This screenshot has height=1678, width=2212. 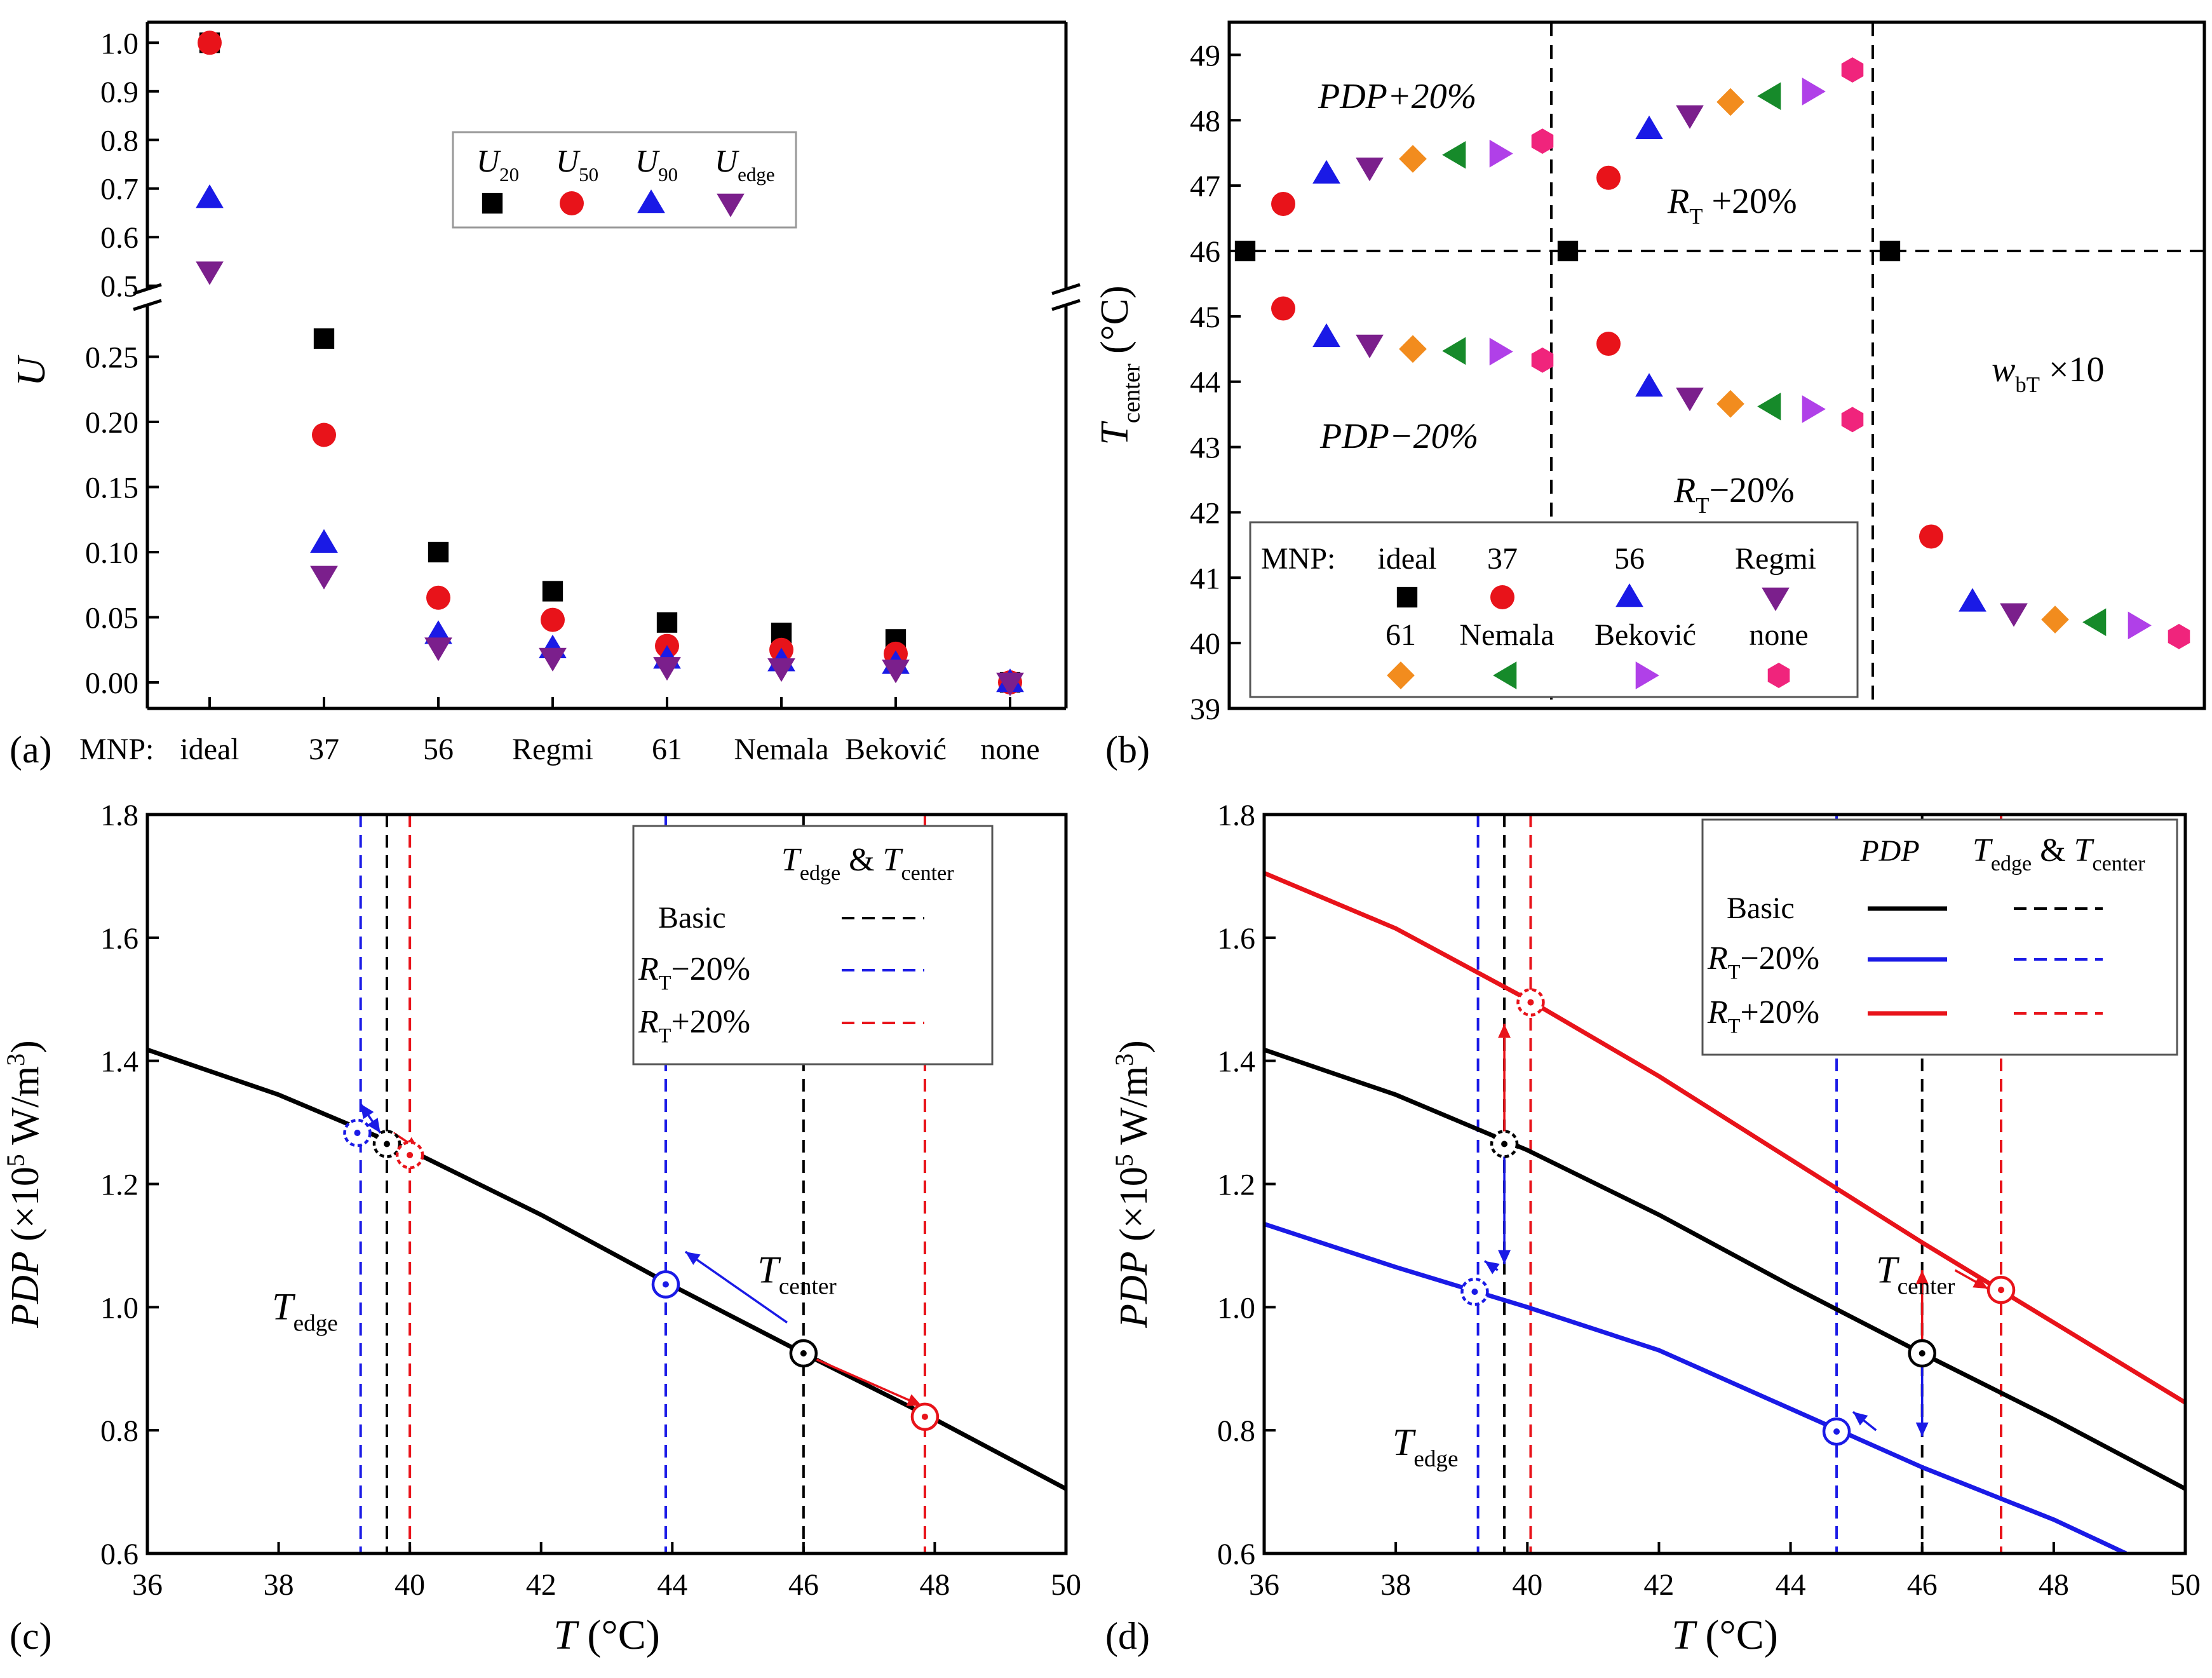 I want to click on shift-arrow, so click(x=869, y=1382).